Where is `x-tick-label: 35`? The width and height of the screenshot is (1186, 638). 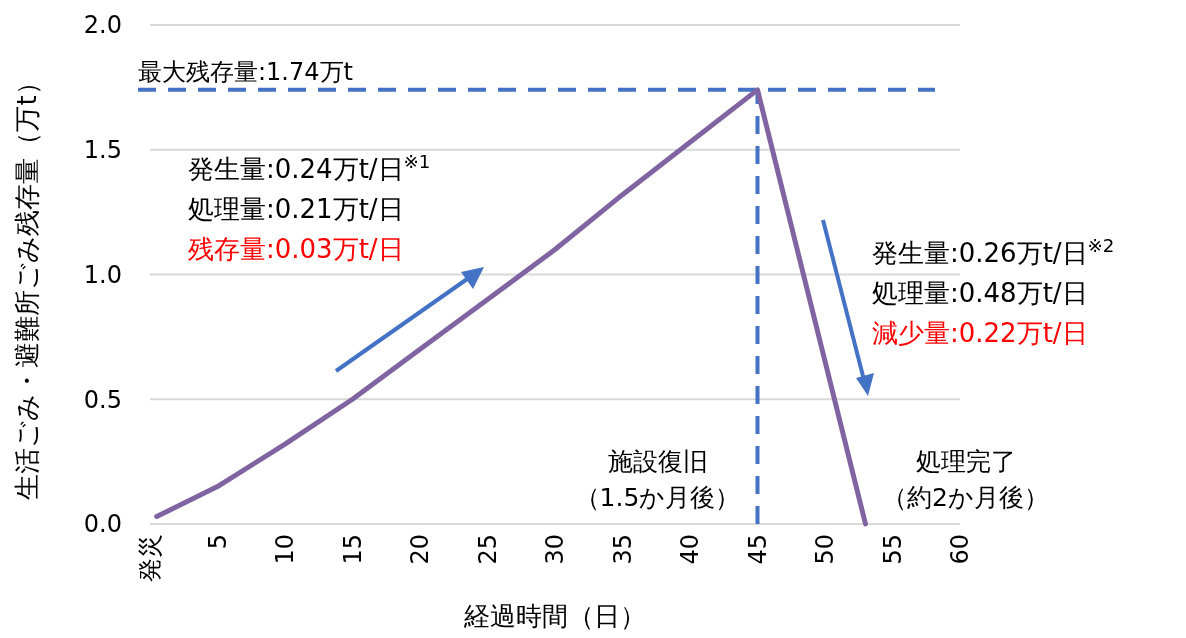
x-tick-label: 35 is located at coordinates (622, 549).